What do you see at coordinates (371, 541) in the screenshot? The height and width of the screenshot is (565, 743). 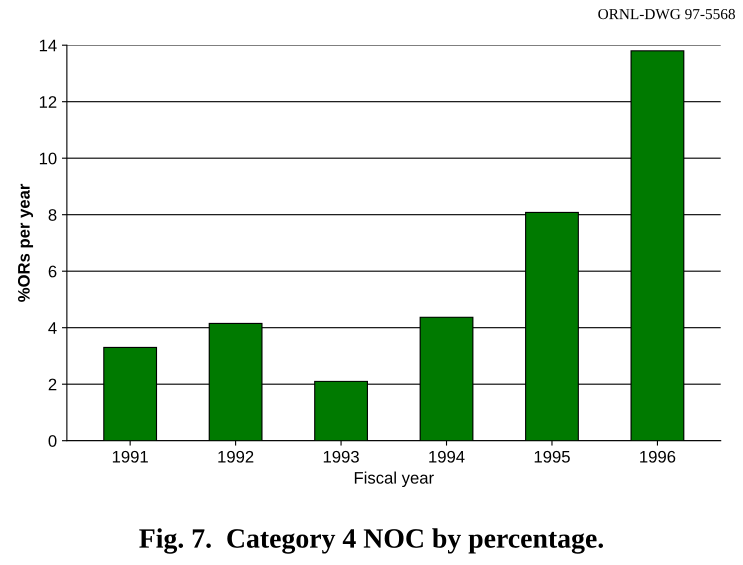 I see `caption: Fig. 7. Category 4 NOC by percentage.` at bounding box center [371, 541].